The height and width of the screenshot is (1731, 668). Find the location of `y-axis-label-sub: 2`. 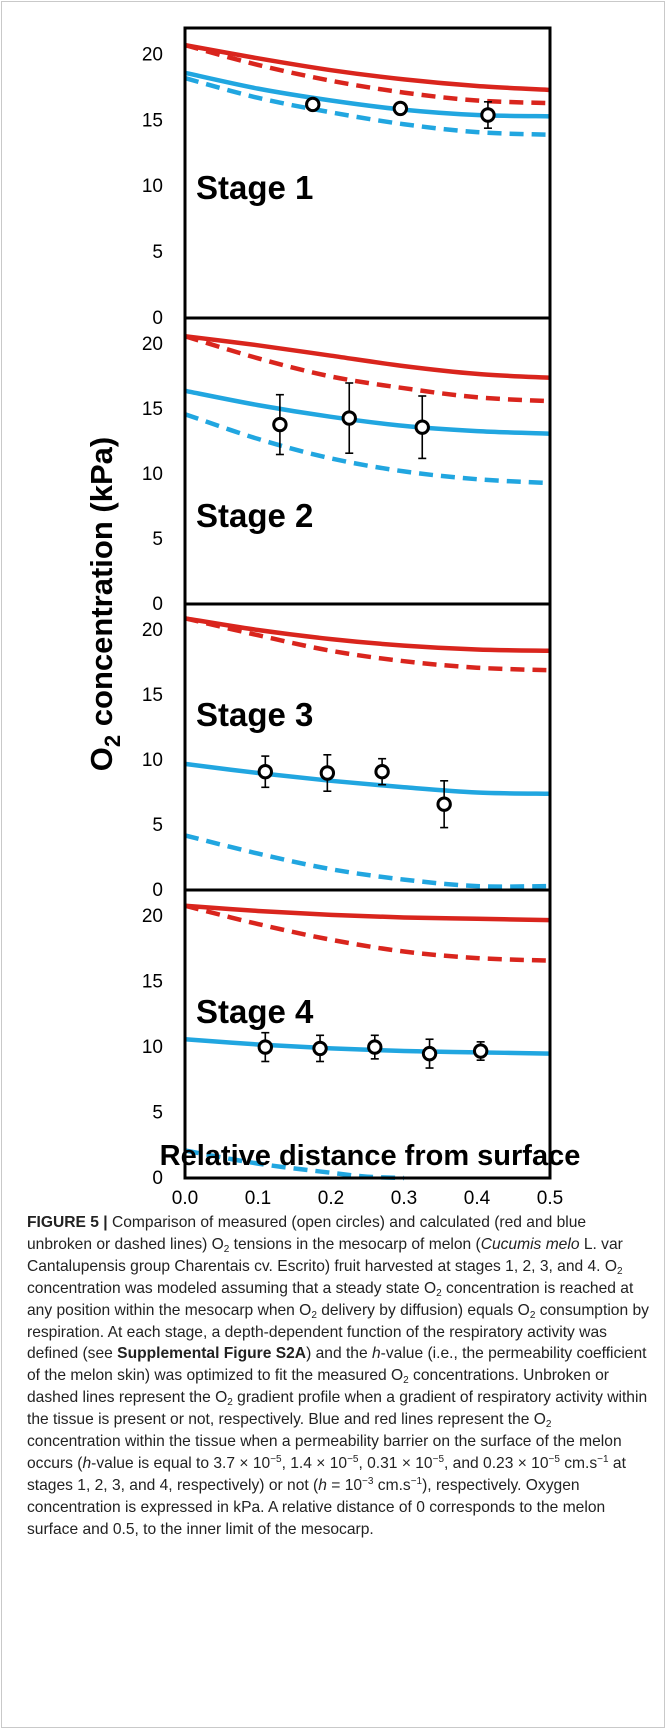

y-axis-label-sub: 2 is located at coordinates (112, 741).